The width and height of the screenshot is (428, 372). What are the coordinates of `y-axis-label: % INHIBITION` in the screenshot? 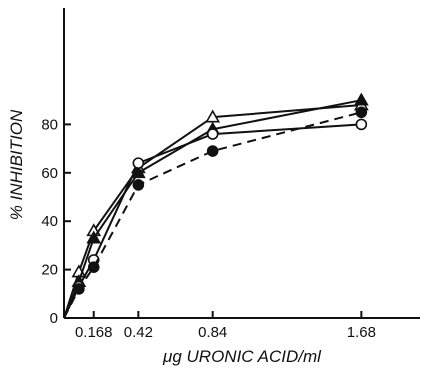 It's located at (16, 164).